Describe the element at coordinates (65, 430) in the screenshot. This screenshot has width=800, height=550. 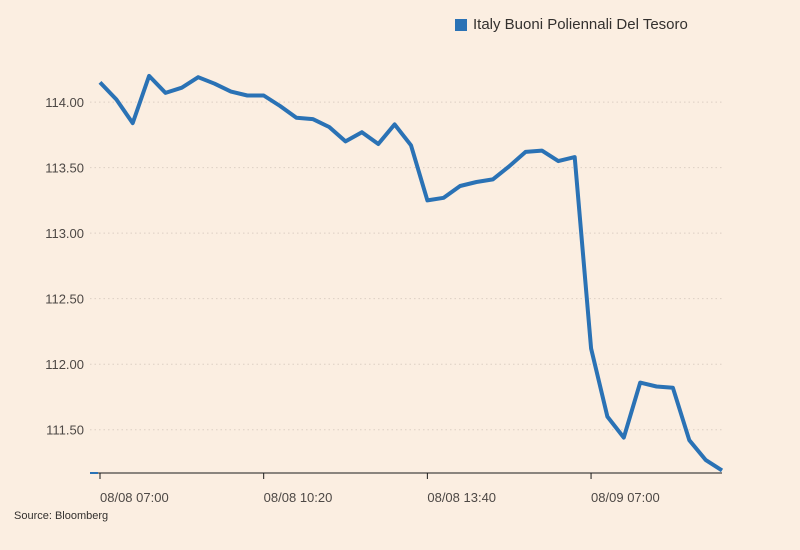
I see `y-tick-label: 111.50` at that location.